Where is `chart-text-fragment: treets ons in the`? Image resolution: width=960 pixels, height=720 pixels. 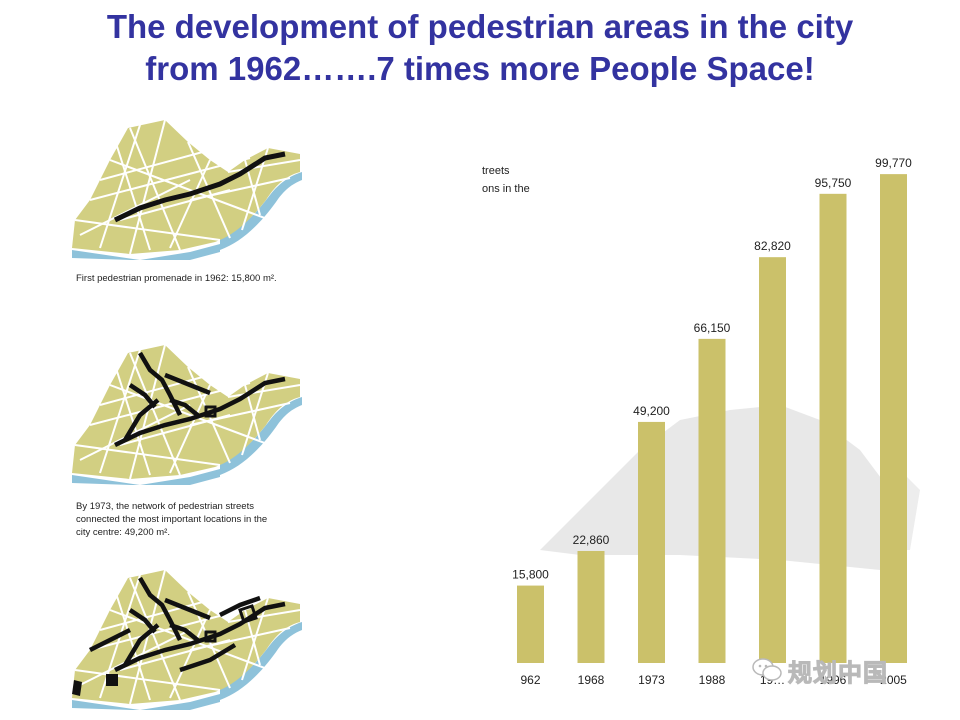 chart-text-fragment: treets ons in the is located at coordinates (506, 180).